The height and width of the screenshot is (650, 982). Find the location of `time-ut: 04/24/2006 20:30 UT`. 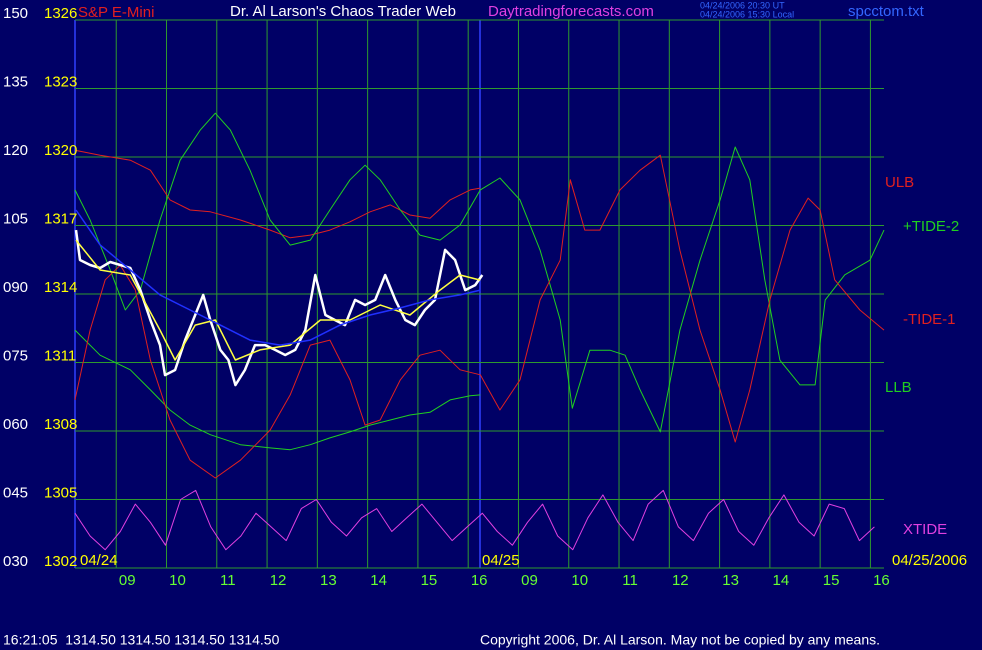

time-ut: 04/24/2006 20:30 UT is located at coordinates (742, 5).